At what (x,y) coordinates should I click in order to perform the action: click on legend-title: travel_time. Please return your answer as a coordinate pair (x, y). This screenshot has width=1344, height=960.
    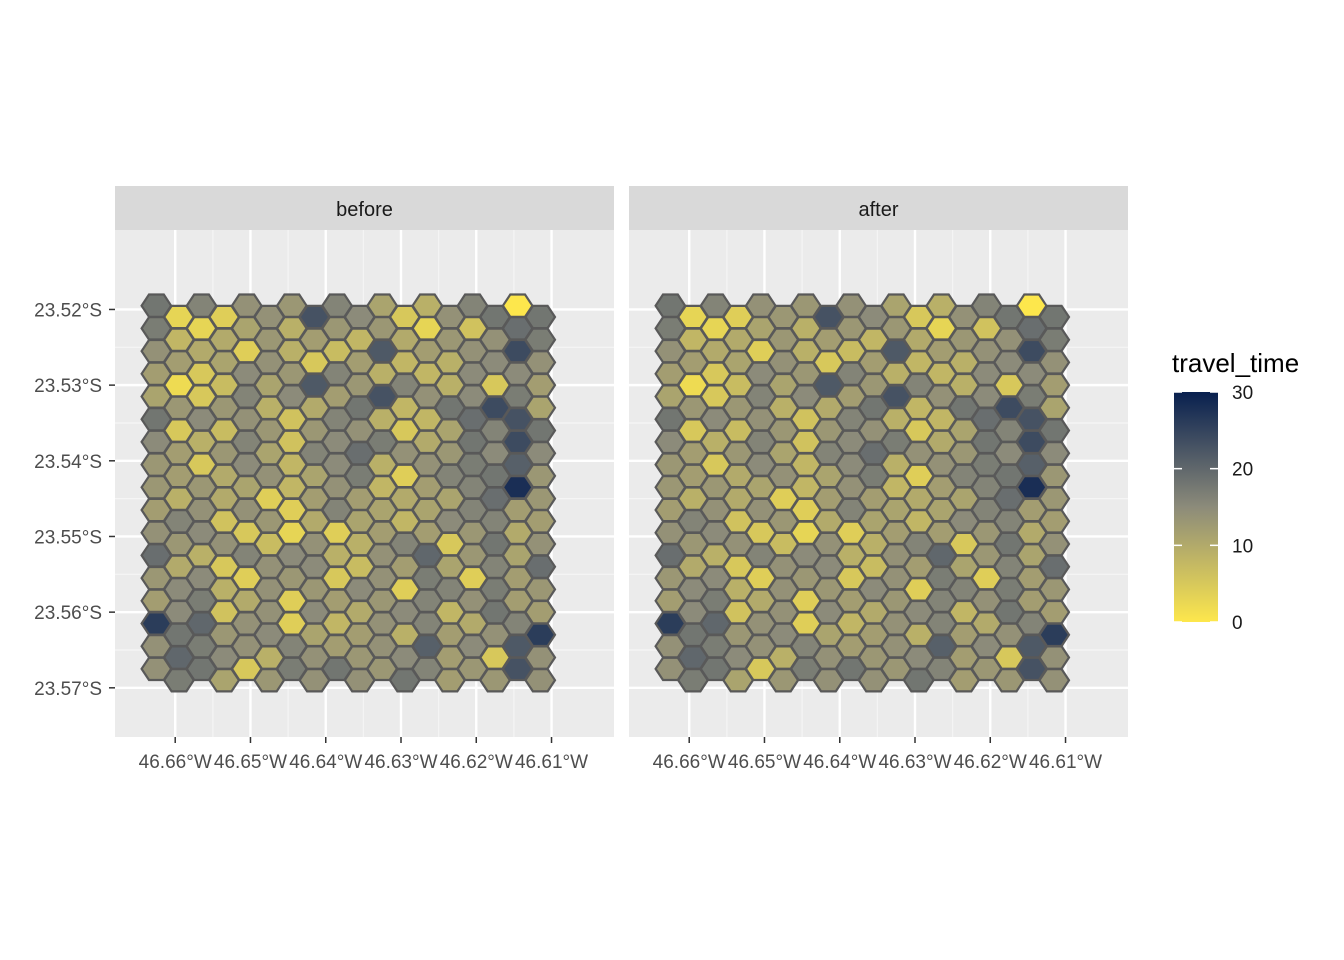
    Looking at the image, I should click on (1235, 363).